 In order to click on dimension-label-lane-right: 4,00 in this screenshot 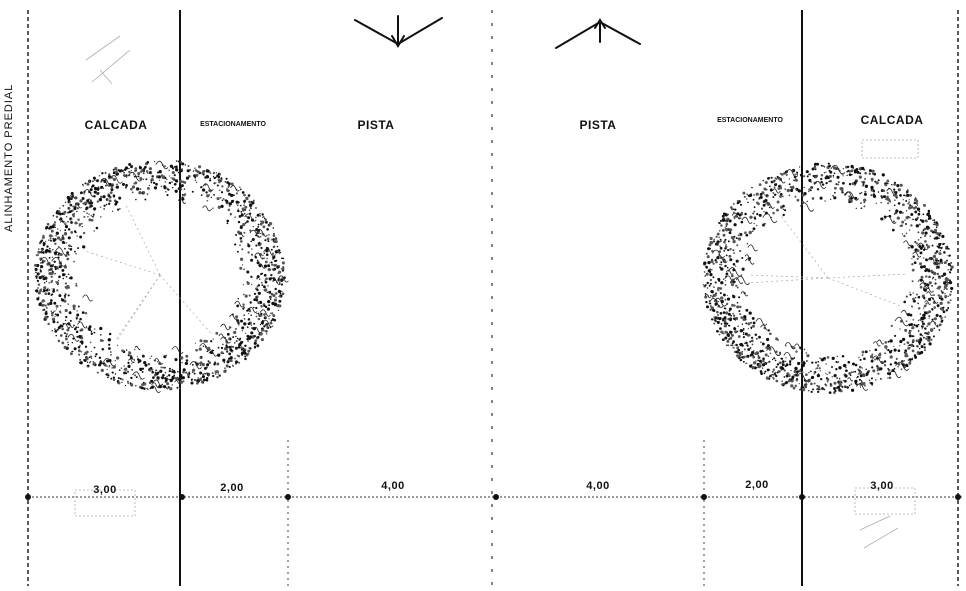, I will do `click(598, 486)`.